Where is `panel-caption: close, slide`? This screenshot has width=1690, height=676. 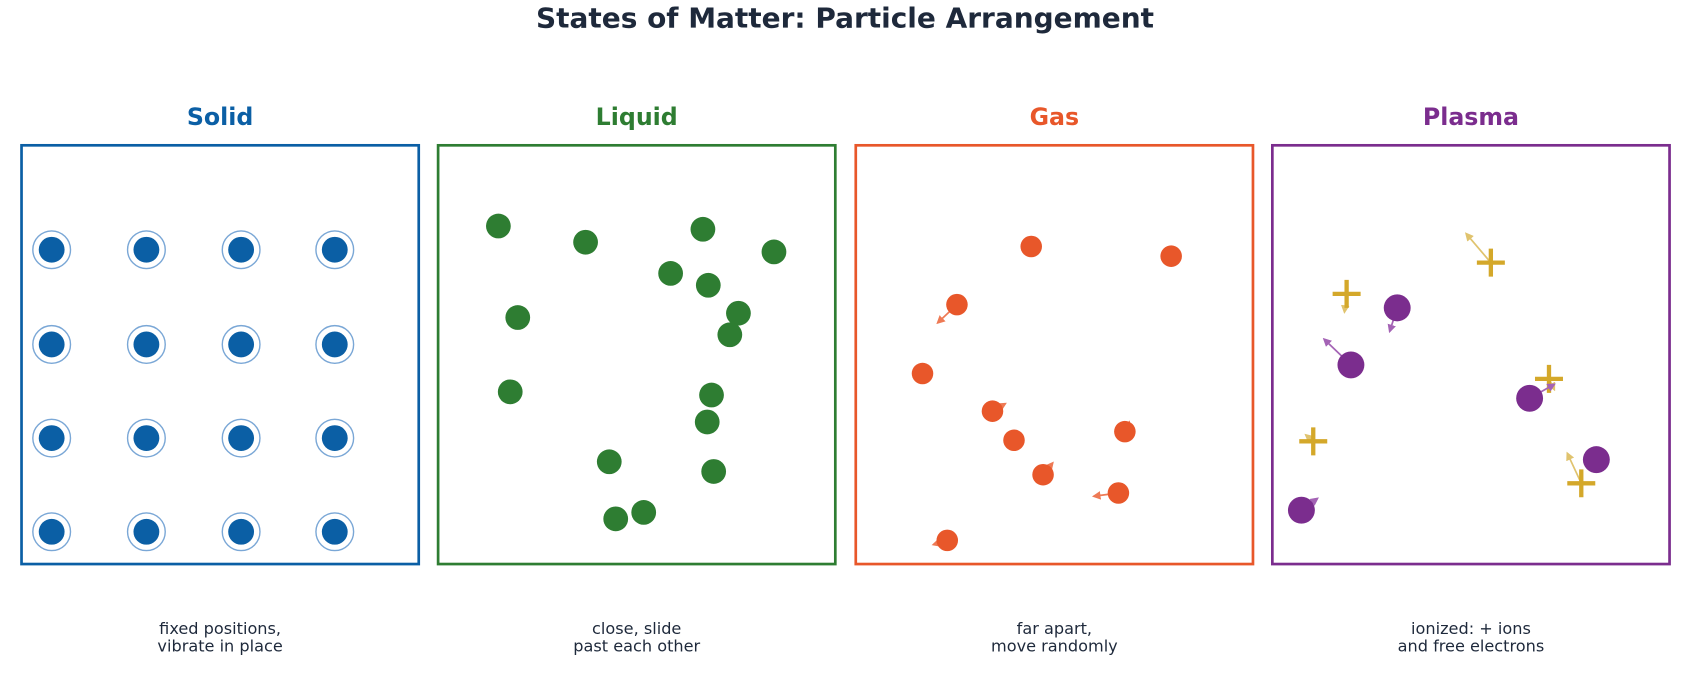 panel-caption: close, slide is located at coordinates (636, 628).